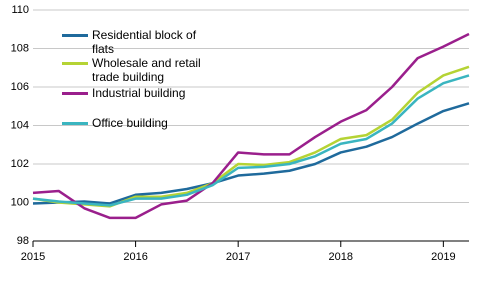 This screenshot has width=491, height=287. Describe the element at coordinates (20, 125) in the screenshot. I see `y-tick-label: 104` at that location.